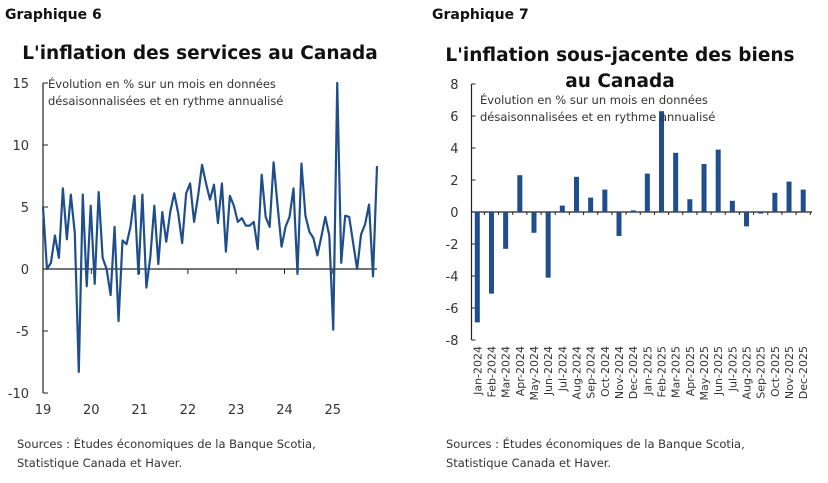 The height and width of the screenshot is (483, 828). Describe the element at coordinates (562, 369) in the screenshot. I see `chart7-x-tick-label: Jul-2024` at that location.